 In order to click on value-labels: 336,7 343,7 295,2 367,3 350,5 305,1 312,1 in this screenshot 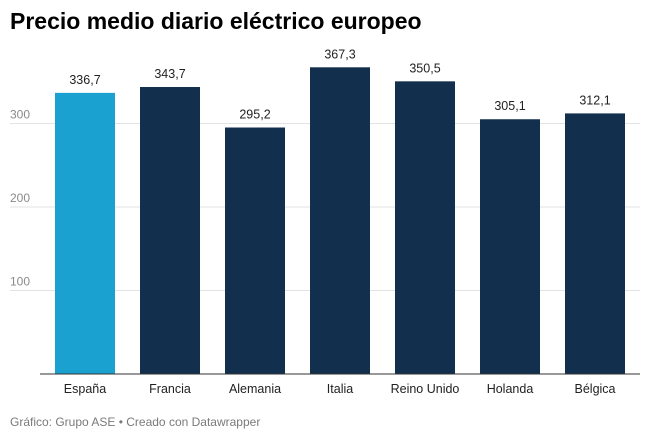, I will do `click(339, 84)`.